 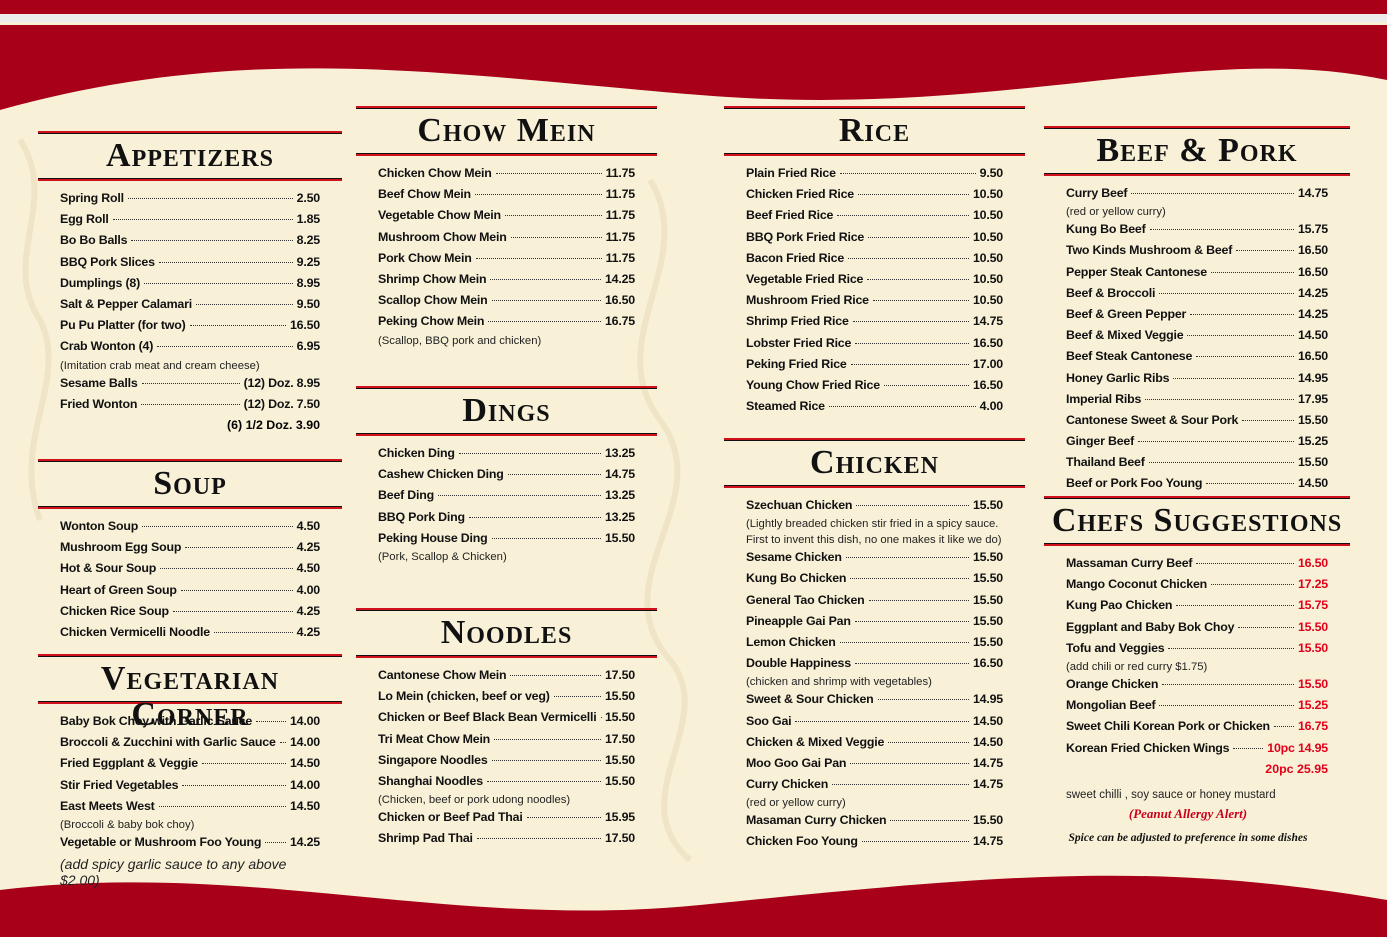 What do you see at coordinates (308, 198) in the screenshot?
I see `item-price: 2.50` at bounding box center [308, 198].